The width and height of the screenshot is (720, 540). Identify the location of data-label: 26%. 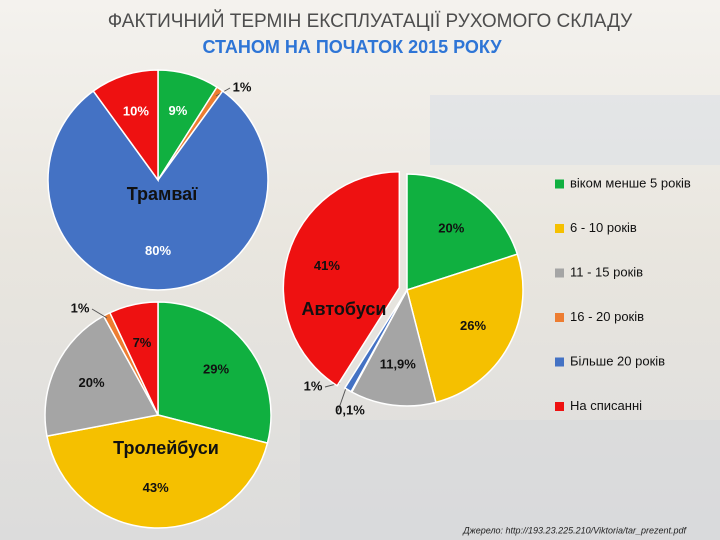
(473, 325).